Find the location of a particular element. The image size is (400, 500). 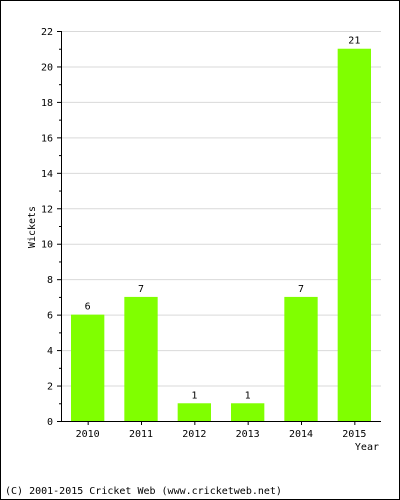

y-tick-label: 14 is located at coordinates (47, 174).